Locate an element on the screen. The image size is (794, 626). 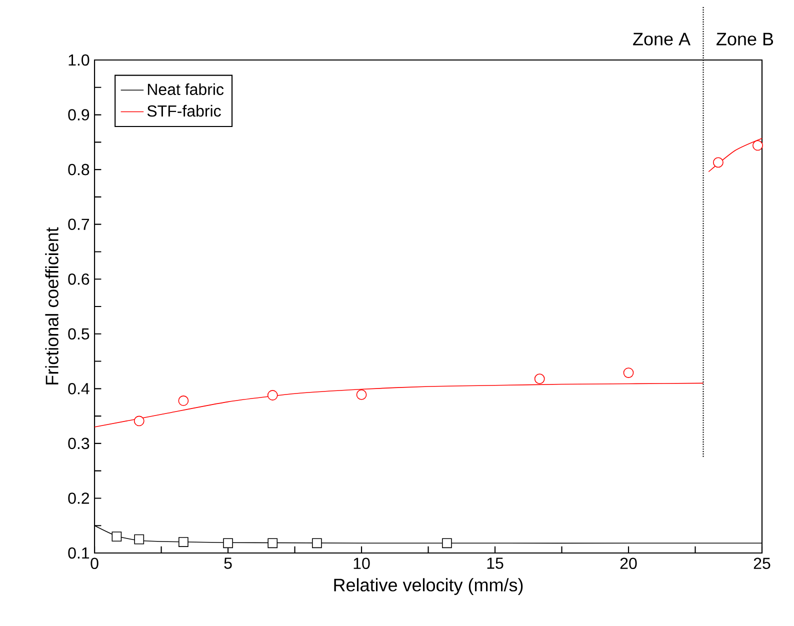
y-tick-label: 0.7 is located at coordinates (79, 224).